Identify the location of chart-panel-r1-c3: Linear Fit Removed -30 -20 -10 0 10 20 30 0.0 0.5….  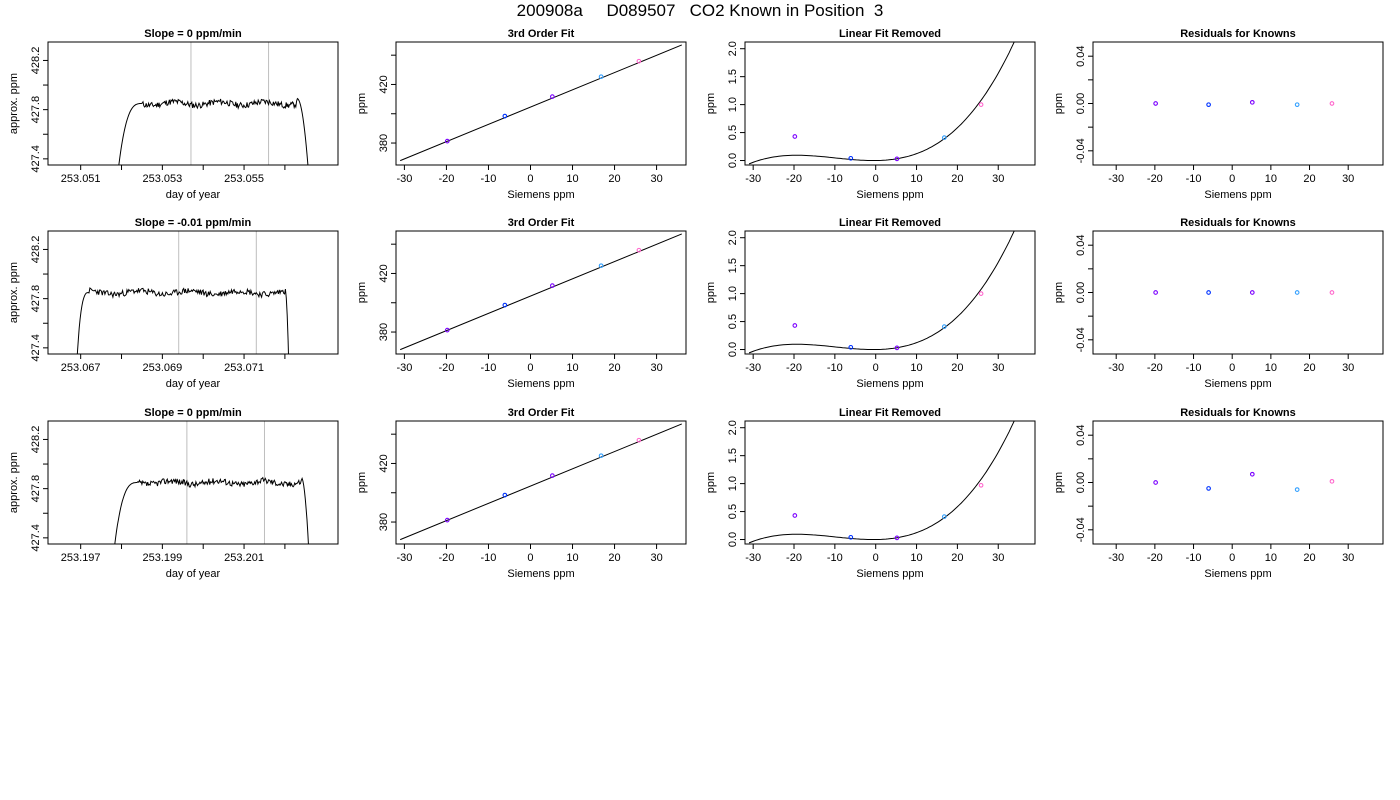
(870, 114).